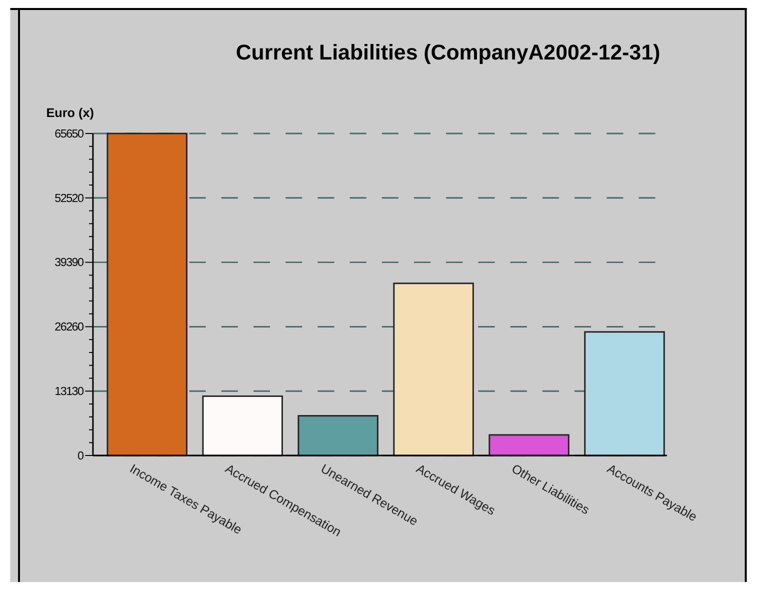 Image resolution: width=757 pixels, height=590 pixels. Describe the element at coordinates (69, 198) in the screenshot. I see `y-tick-label: 52520` at that location.